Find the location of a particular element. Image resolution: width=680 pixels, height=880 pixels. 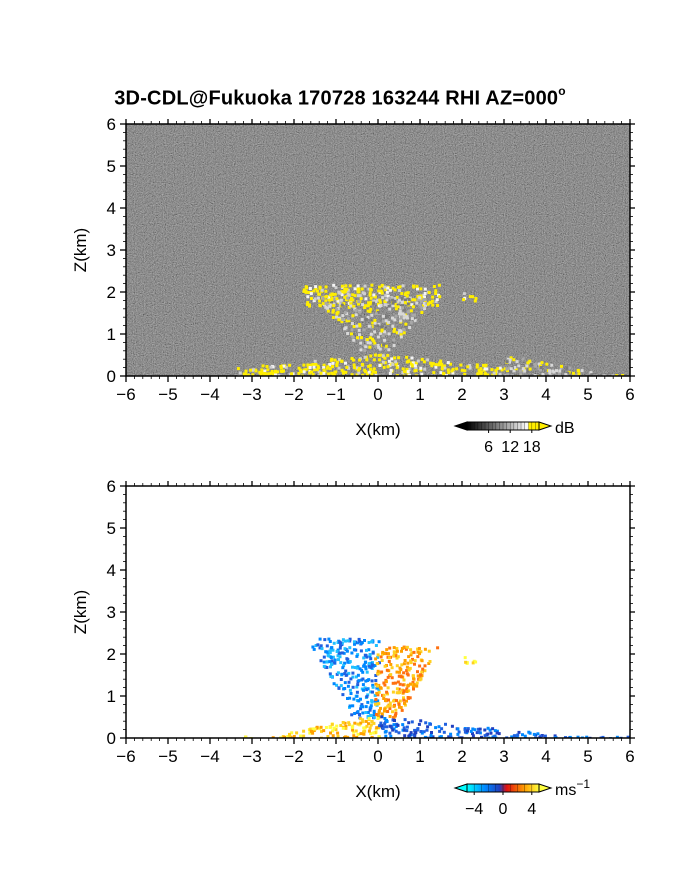

colorbar-unit-superscript: −1 is located at coordinates (583, 784).